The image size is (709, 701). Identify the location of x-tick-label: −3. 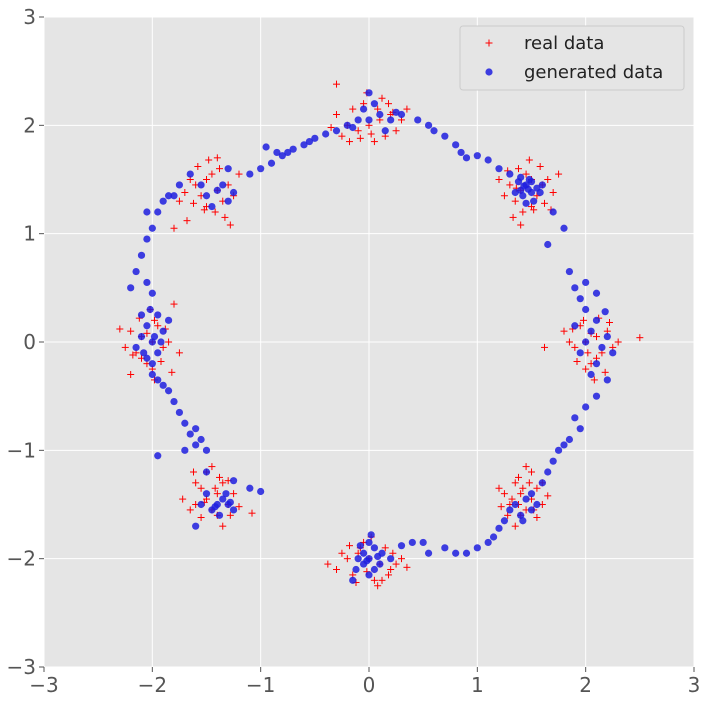
(43, 685).